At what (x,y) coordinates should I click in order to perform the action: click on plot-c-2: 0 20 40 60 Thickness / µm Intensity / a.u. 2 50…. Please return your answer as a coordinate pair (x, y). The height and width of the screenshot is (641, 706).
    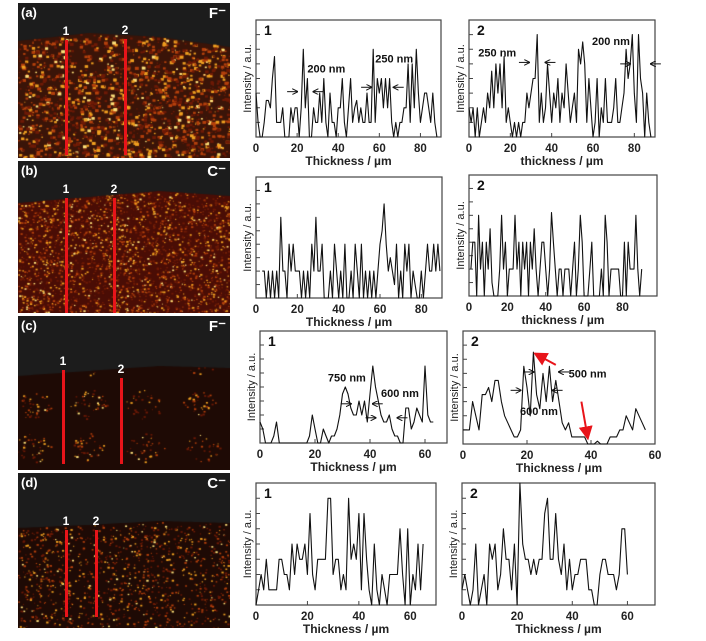
    Looking at the image, I should click on (555, 402).